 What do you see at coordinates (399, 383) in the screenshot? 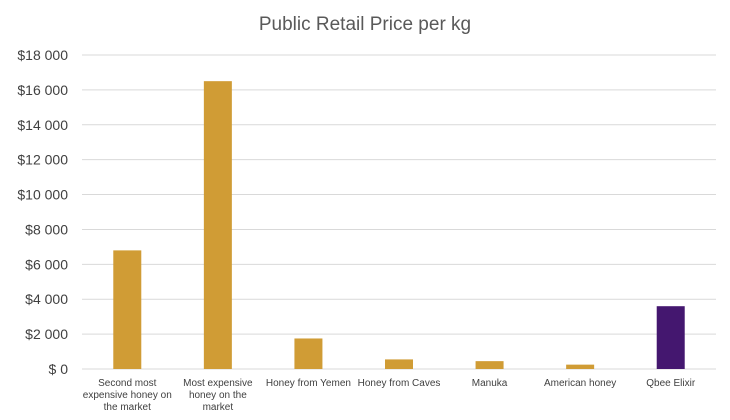
I see `x-category-label: Honey from Caves` at bounding box center [399, 383].